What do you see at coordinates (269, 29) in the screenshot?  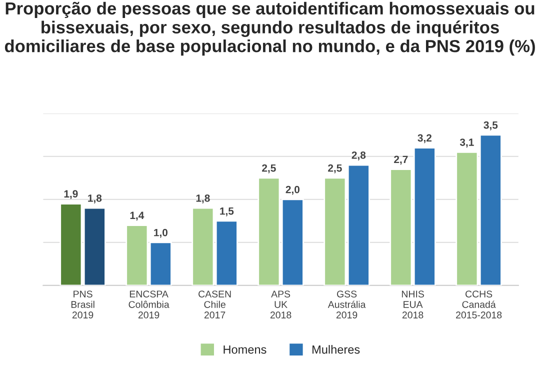 I see `chart-title: Proporção de pessoas que se autoidentificam homossexuais ou bissexuais, por sexo, segundo resultados de inquéritos domiciliares de base populacional no mundo, e da PNS 2019 (%)` at bounding box center [269, 29].